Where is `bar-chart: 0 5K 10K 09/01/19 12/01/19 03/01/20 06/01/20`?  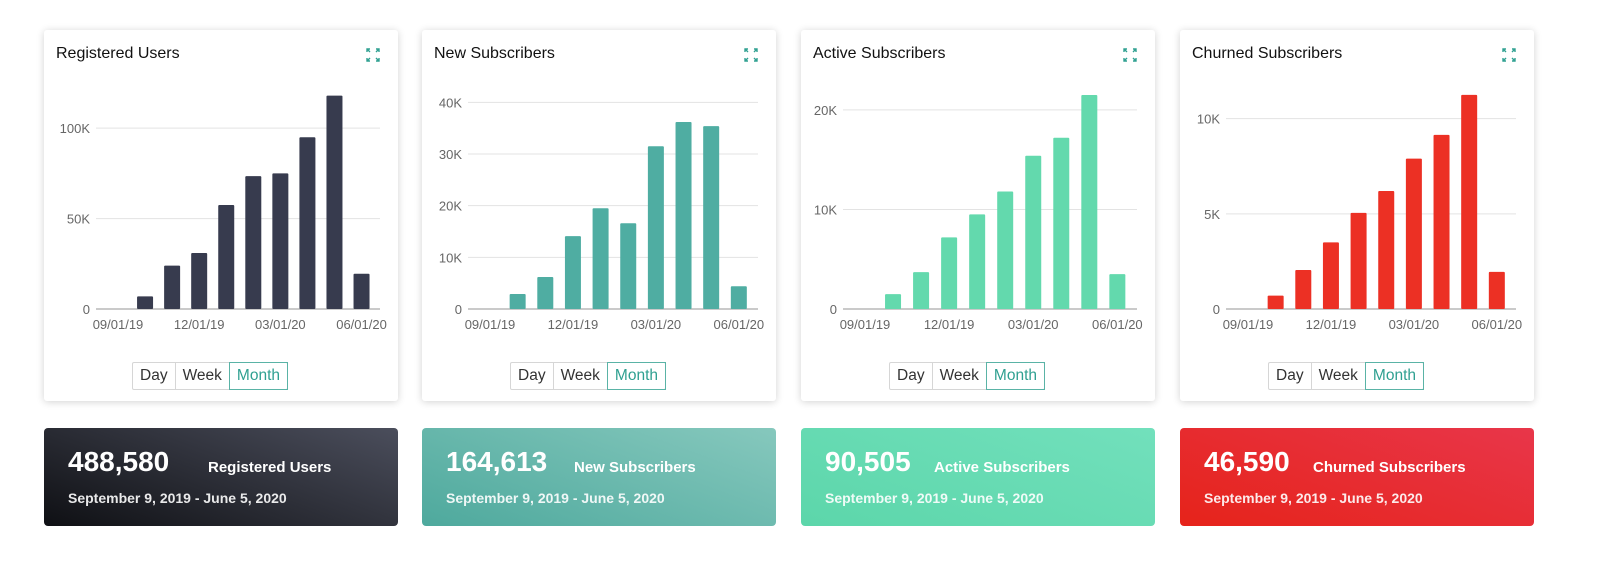 bar-chart: 0 5K 10K 09/01/19 12/01/19 03/01/20 06/01/20 is located at coordinates (1359, 213).